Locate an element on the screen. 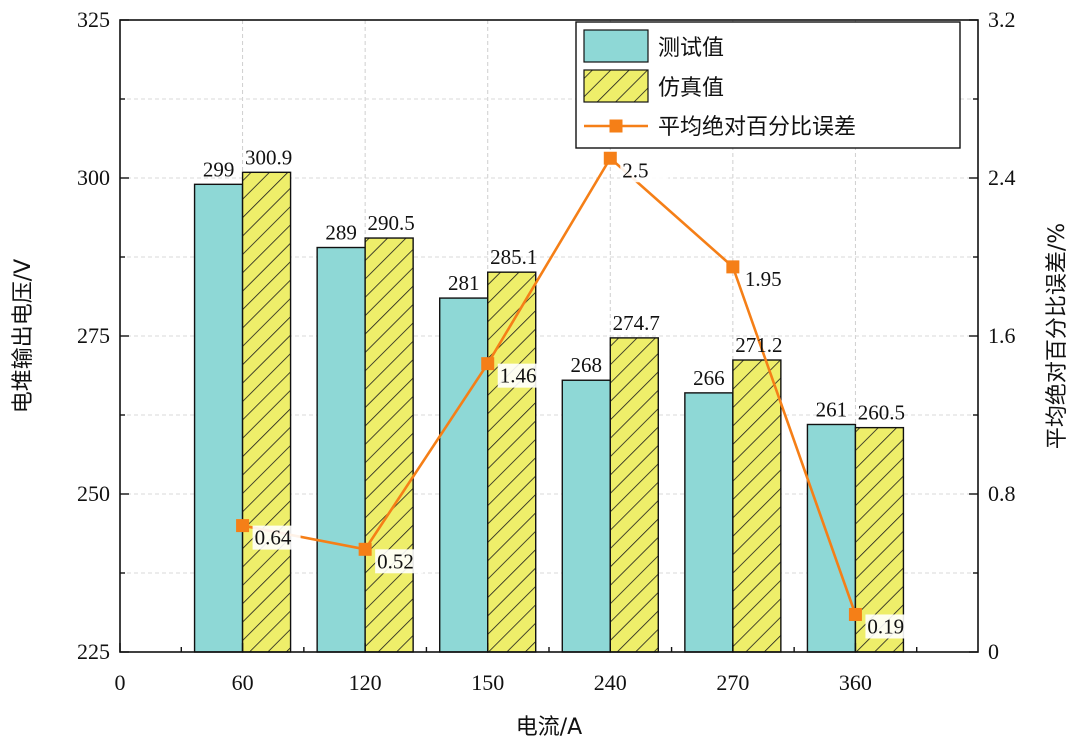 The height and width of the screenshot is (744, 1080). line-label-error: 0.52 is located at coordinates (395, 561).